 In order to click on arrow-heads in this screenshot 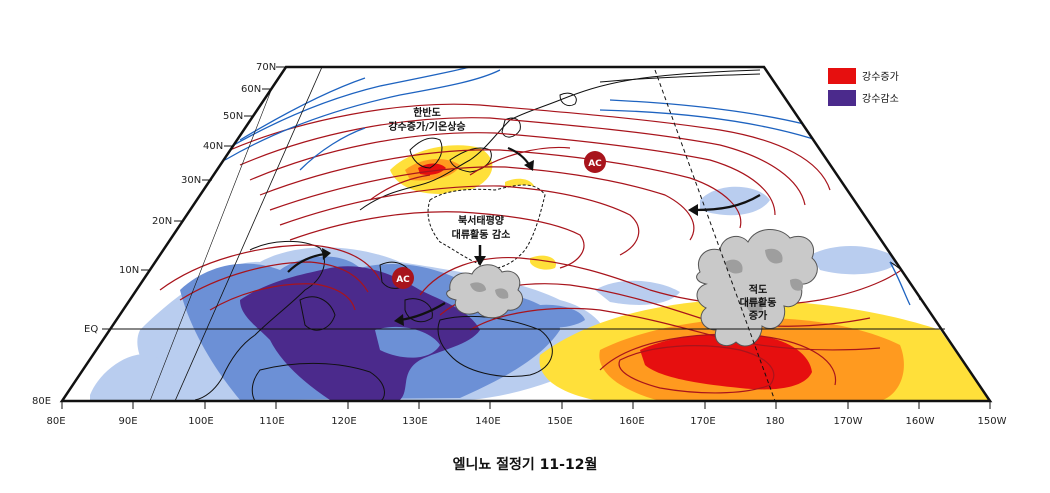, I will do `click(510, 243)`.